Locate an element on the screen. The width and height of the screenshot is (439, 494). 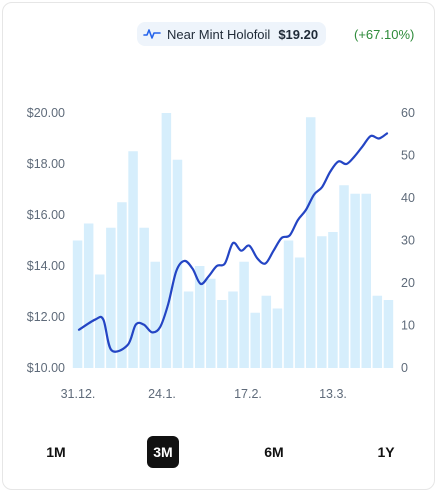
y-right-tick-label: 60 is located at coordinates (408, 113).